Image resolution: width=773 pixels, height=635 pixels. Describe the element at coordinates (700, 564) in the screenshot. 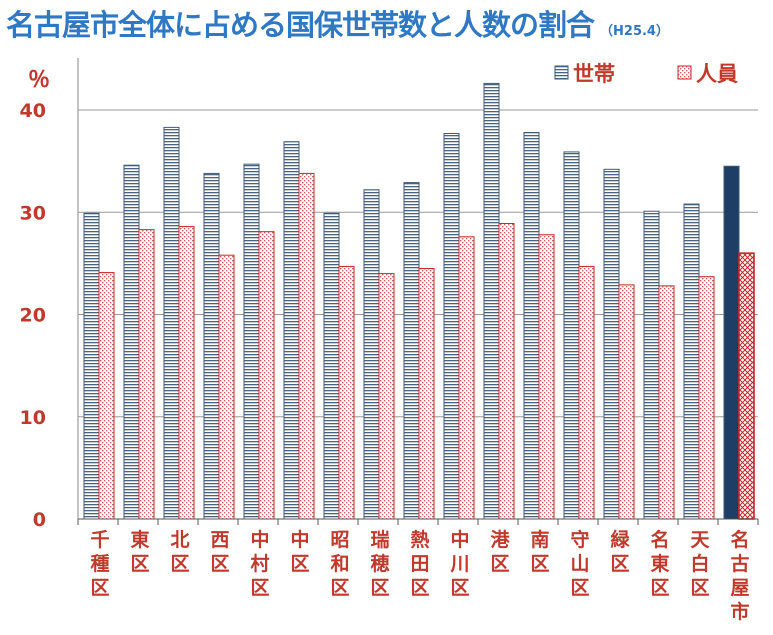

I see `x-tick-label: 天白区` at that location.